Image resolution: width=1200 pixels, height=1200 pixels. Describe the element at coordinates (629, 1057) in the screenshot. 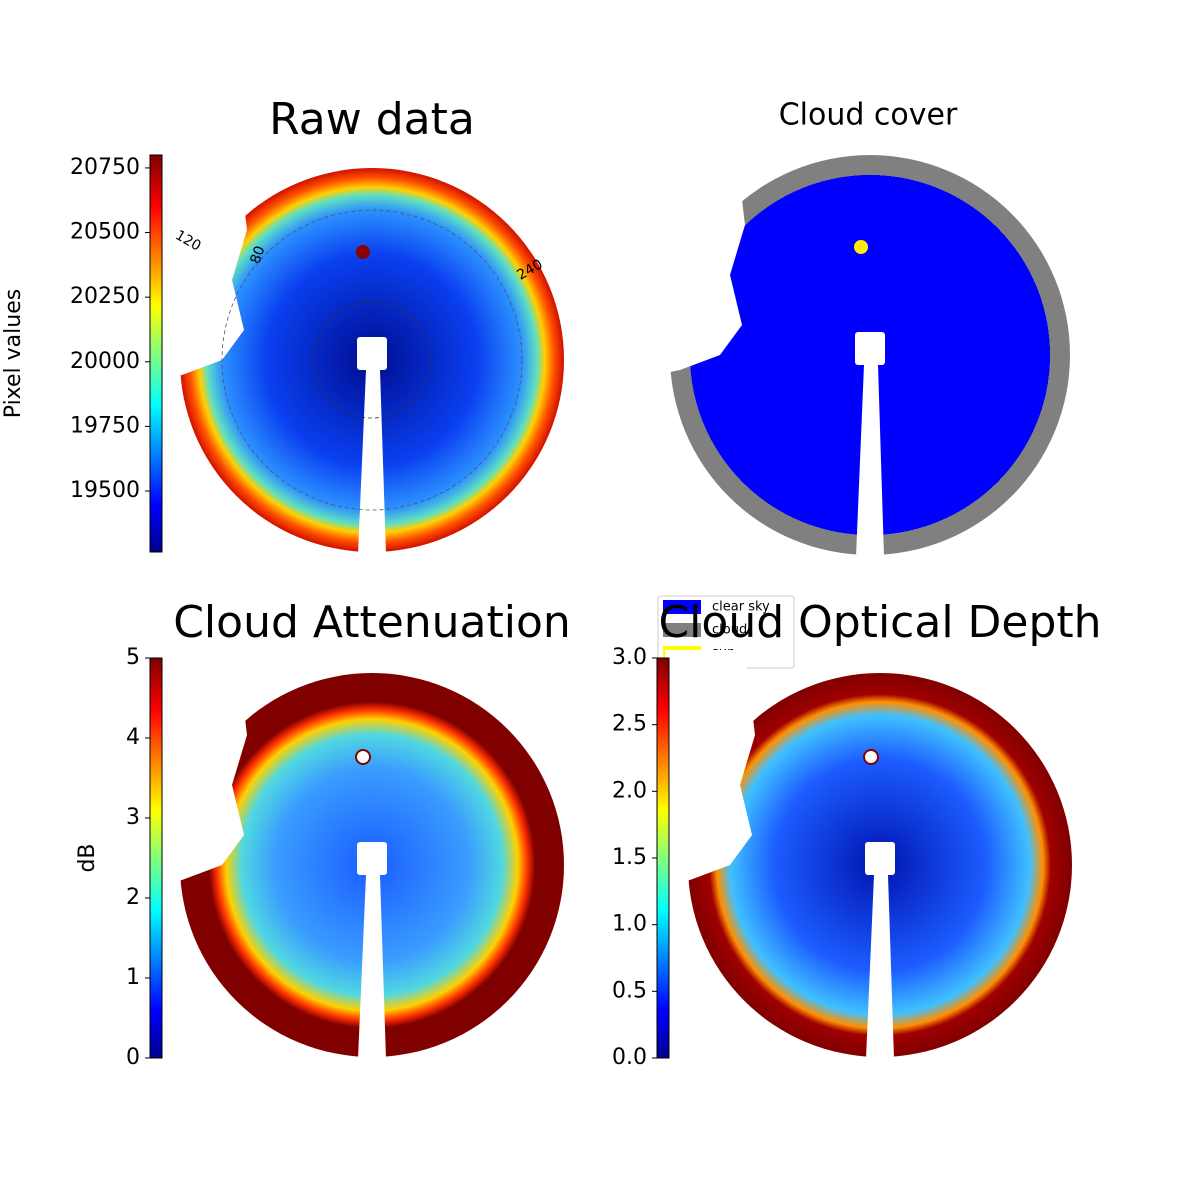

I see `colorbar-tick-label: 0.0` at that location.